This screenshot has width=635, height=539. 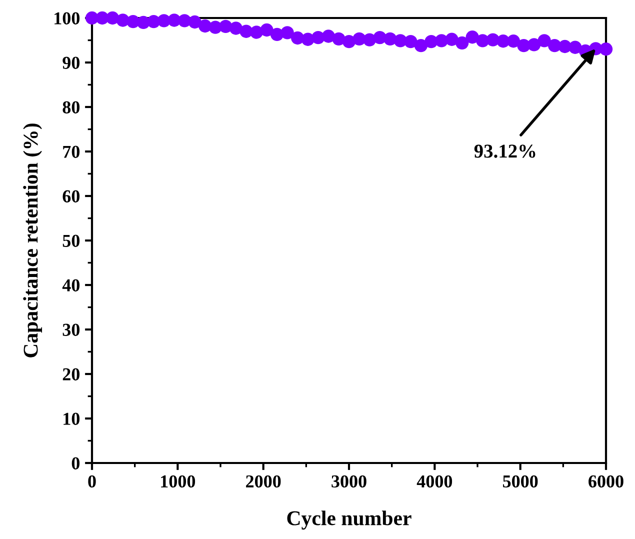 What do you see at coordinates (606, 481) in the screenshot?
I see `x-tick-label: 6000` at bounding box center [606, 481].